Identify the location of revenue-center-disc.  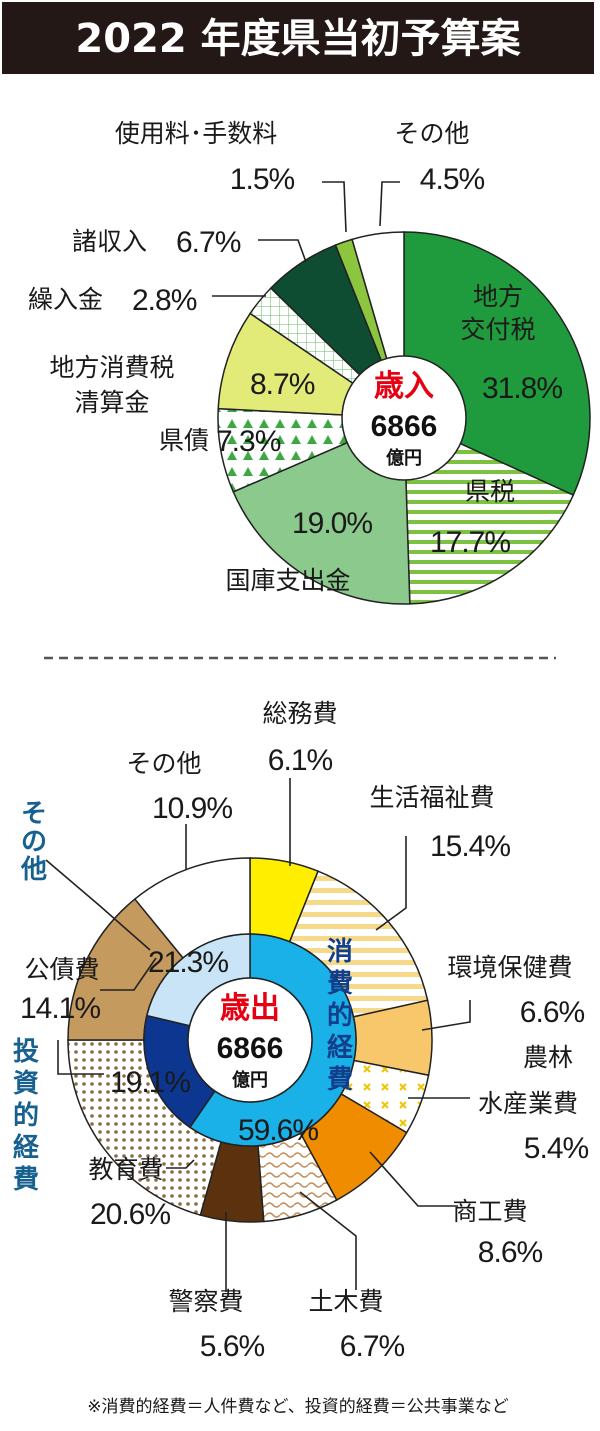
(404, 418).